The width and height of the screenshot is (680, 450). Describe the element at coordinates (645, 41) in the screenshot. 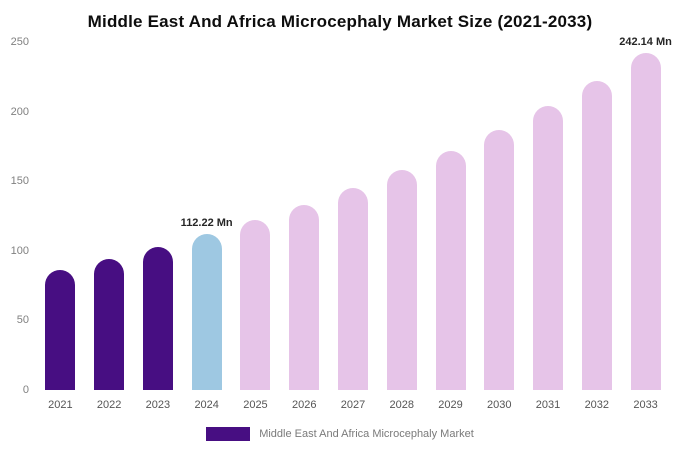

I see `data-label: 242.14 Mn` at that location.